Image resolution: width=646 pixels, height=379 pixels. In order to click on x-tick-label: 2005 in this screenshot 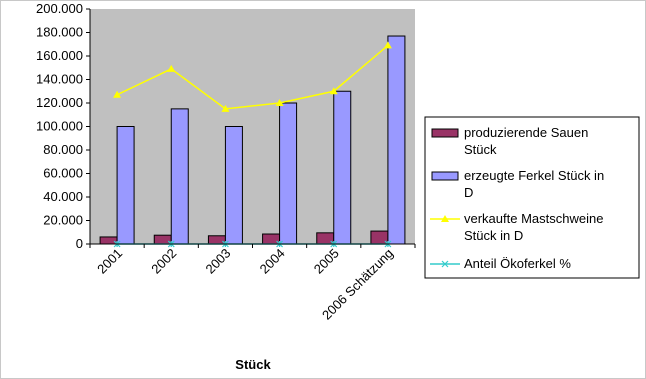, I will do `click(326, 261)`.